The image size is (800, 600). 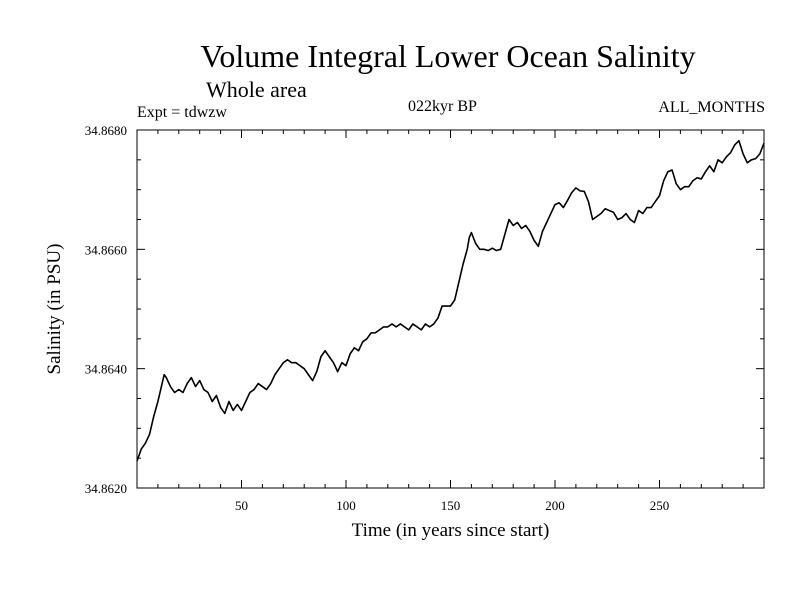 What do you see at coordinates (241, 505) in the screenshot?
I see `x-tick-label: 50` at bounding box center [241, 505].